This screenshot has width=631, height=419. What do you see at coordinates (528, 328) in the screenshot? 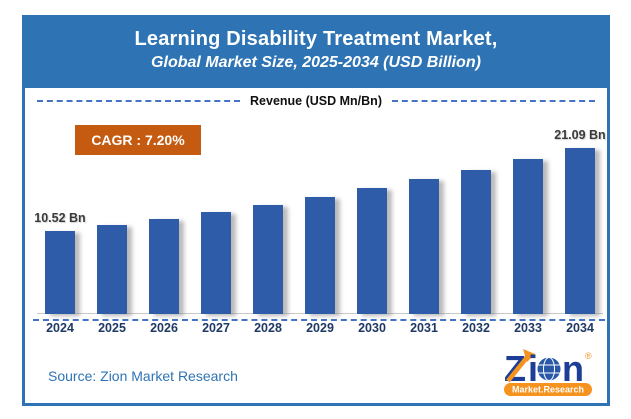
I see `x-tick-2033: 2033` at bounding box center [528, 328].